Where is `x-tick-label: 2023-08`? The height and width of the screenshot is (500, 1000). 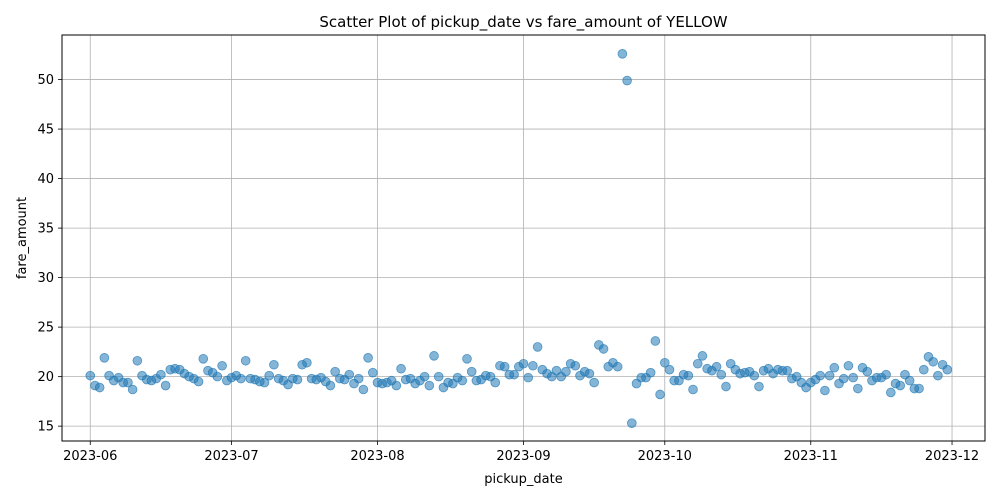
x-tick-label: 2023-08 is located at coordinates (377, 456).